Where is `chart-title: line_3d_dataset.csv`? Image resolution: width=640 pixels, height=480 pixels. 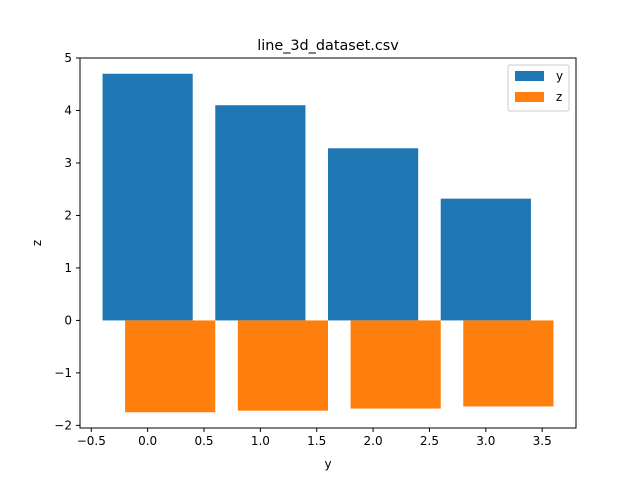 chart-title: line_3d_dataset.csv is located at coordinates (328, 46).